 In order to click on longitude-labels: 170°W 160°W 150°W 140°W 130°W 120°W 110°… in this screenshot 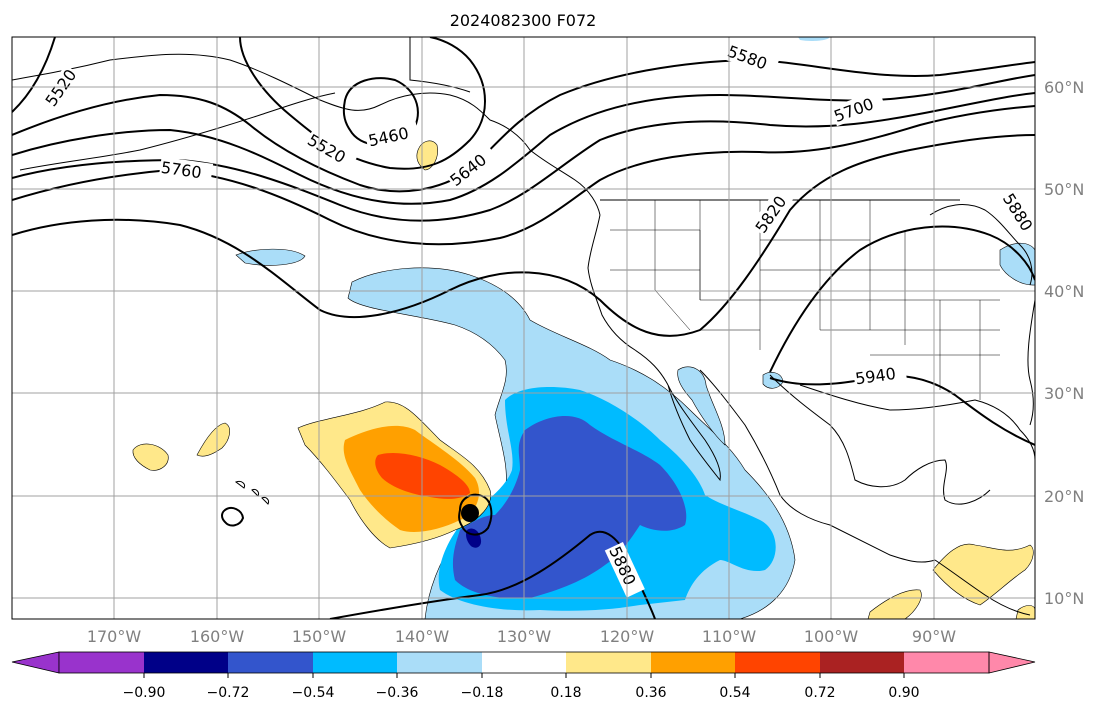, I will do `click(521, 636)`.